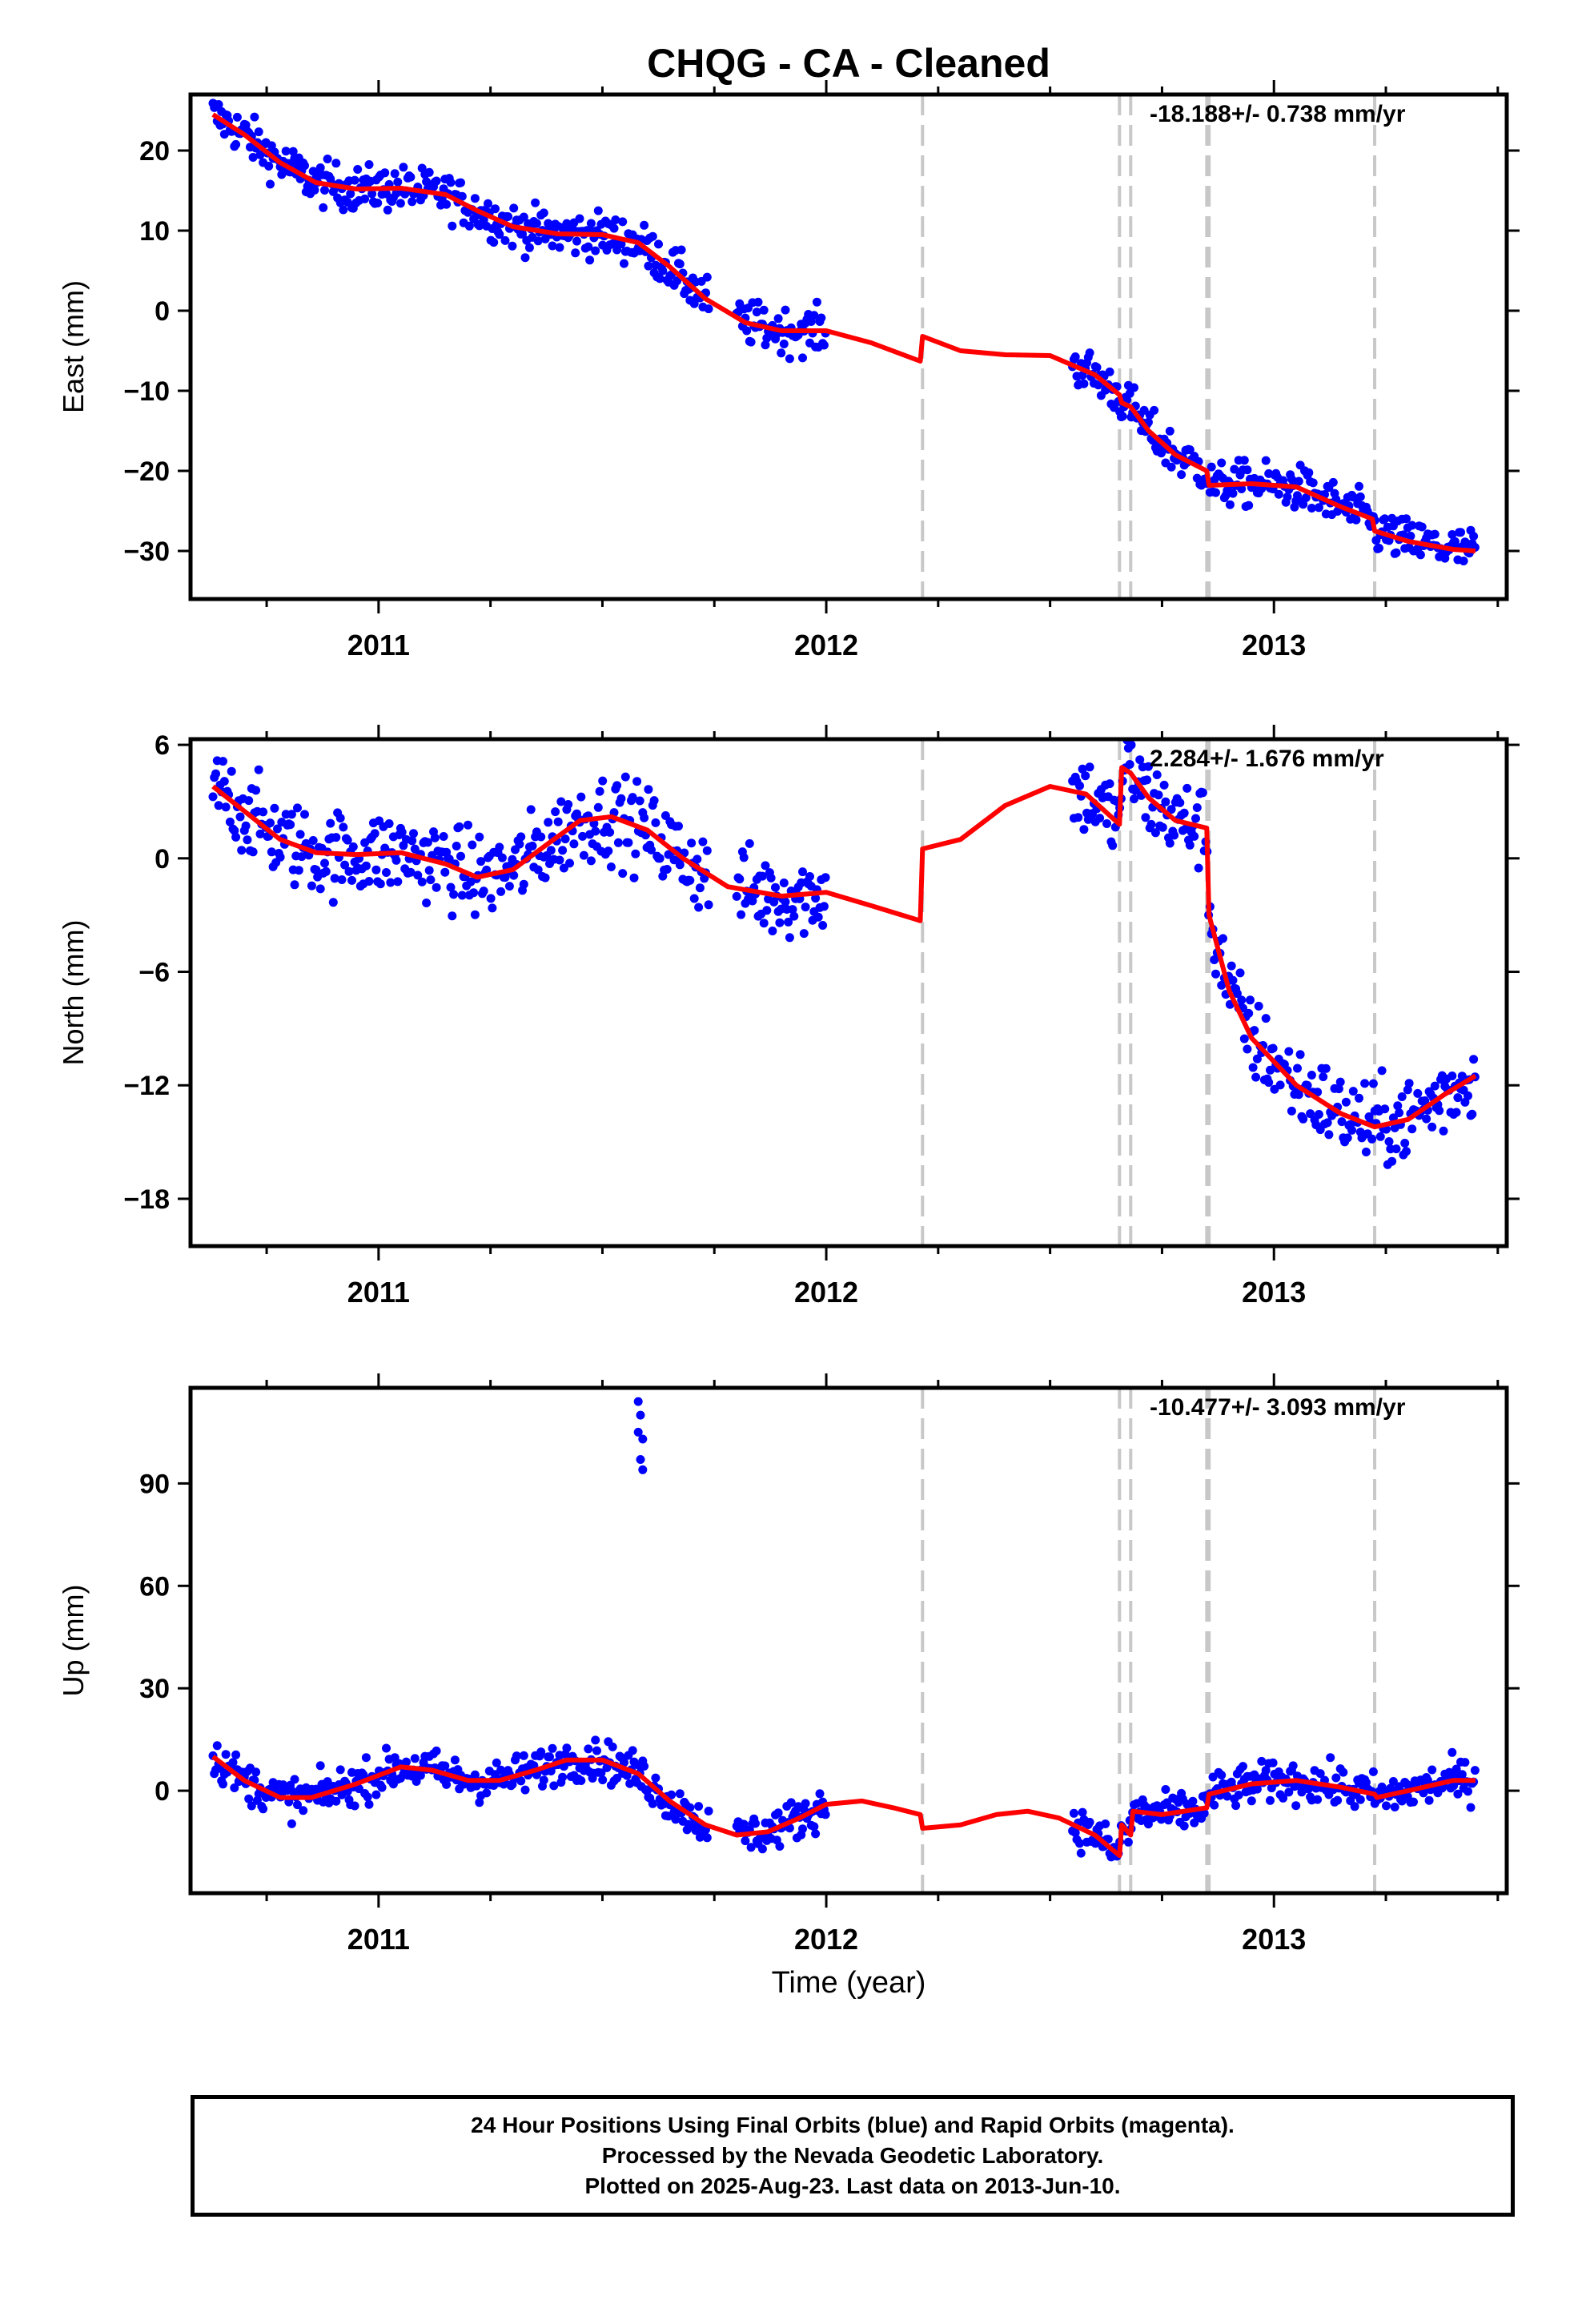 This screenshot has height=2324, width=1582. What do you see at coordinates (1278, 114) in the screenshot?
I see `rate-annotation: -18.188+/- 0.738 mm/yr` at bounding box center [1278, 114].